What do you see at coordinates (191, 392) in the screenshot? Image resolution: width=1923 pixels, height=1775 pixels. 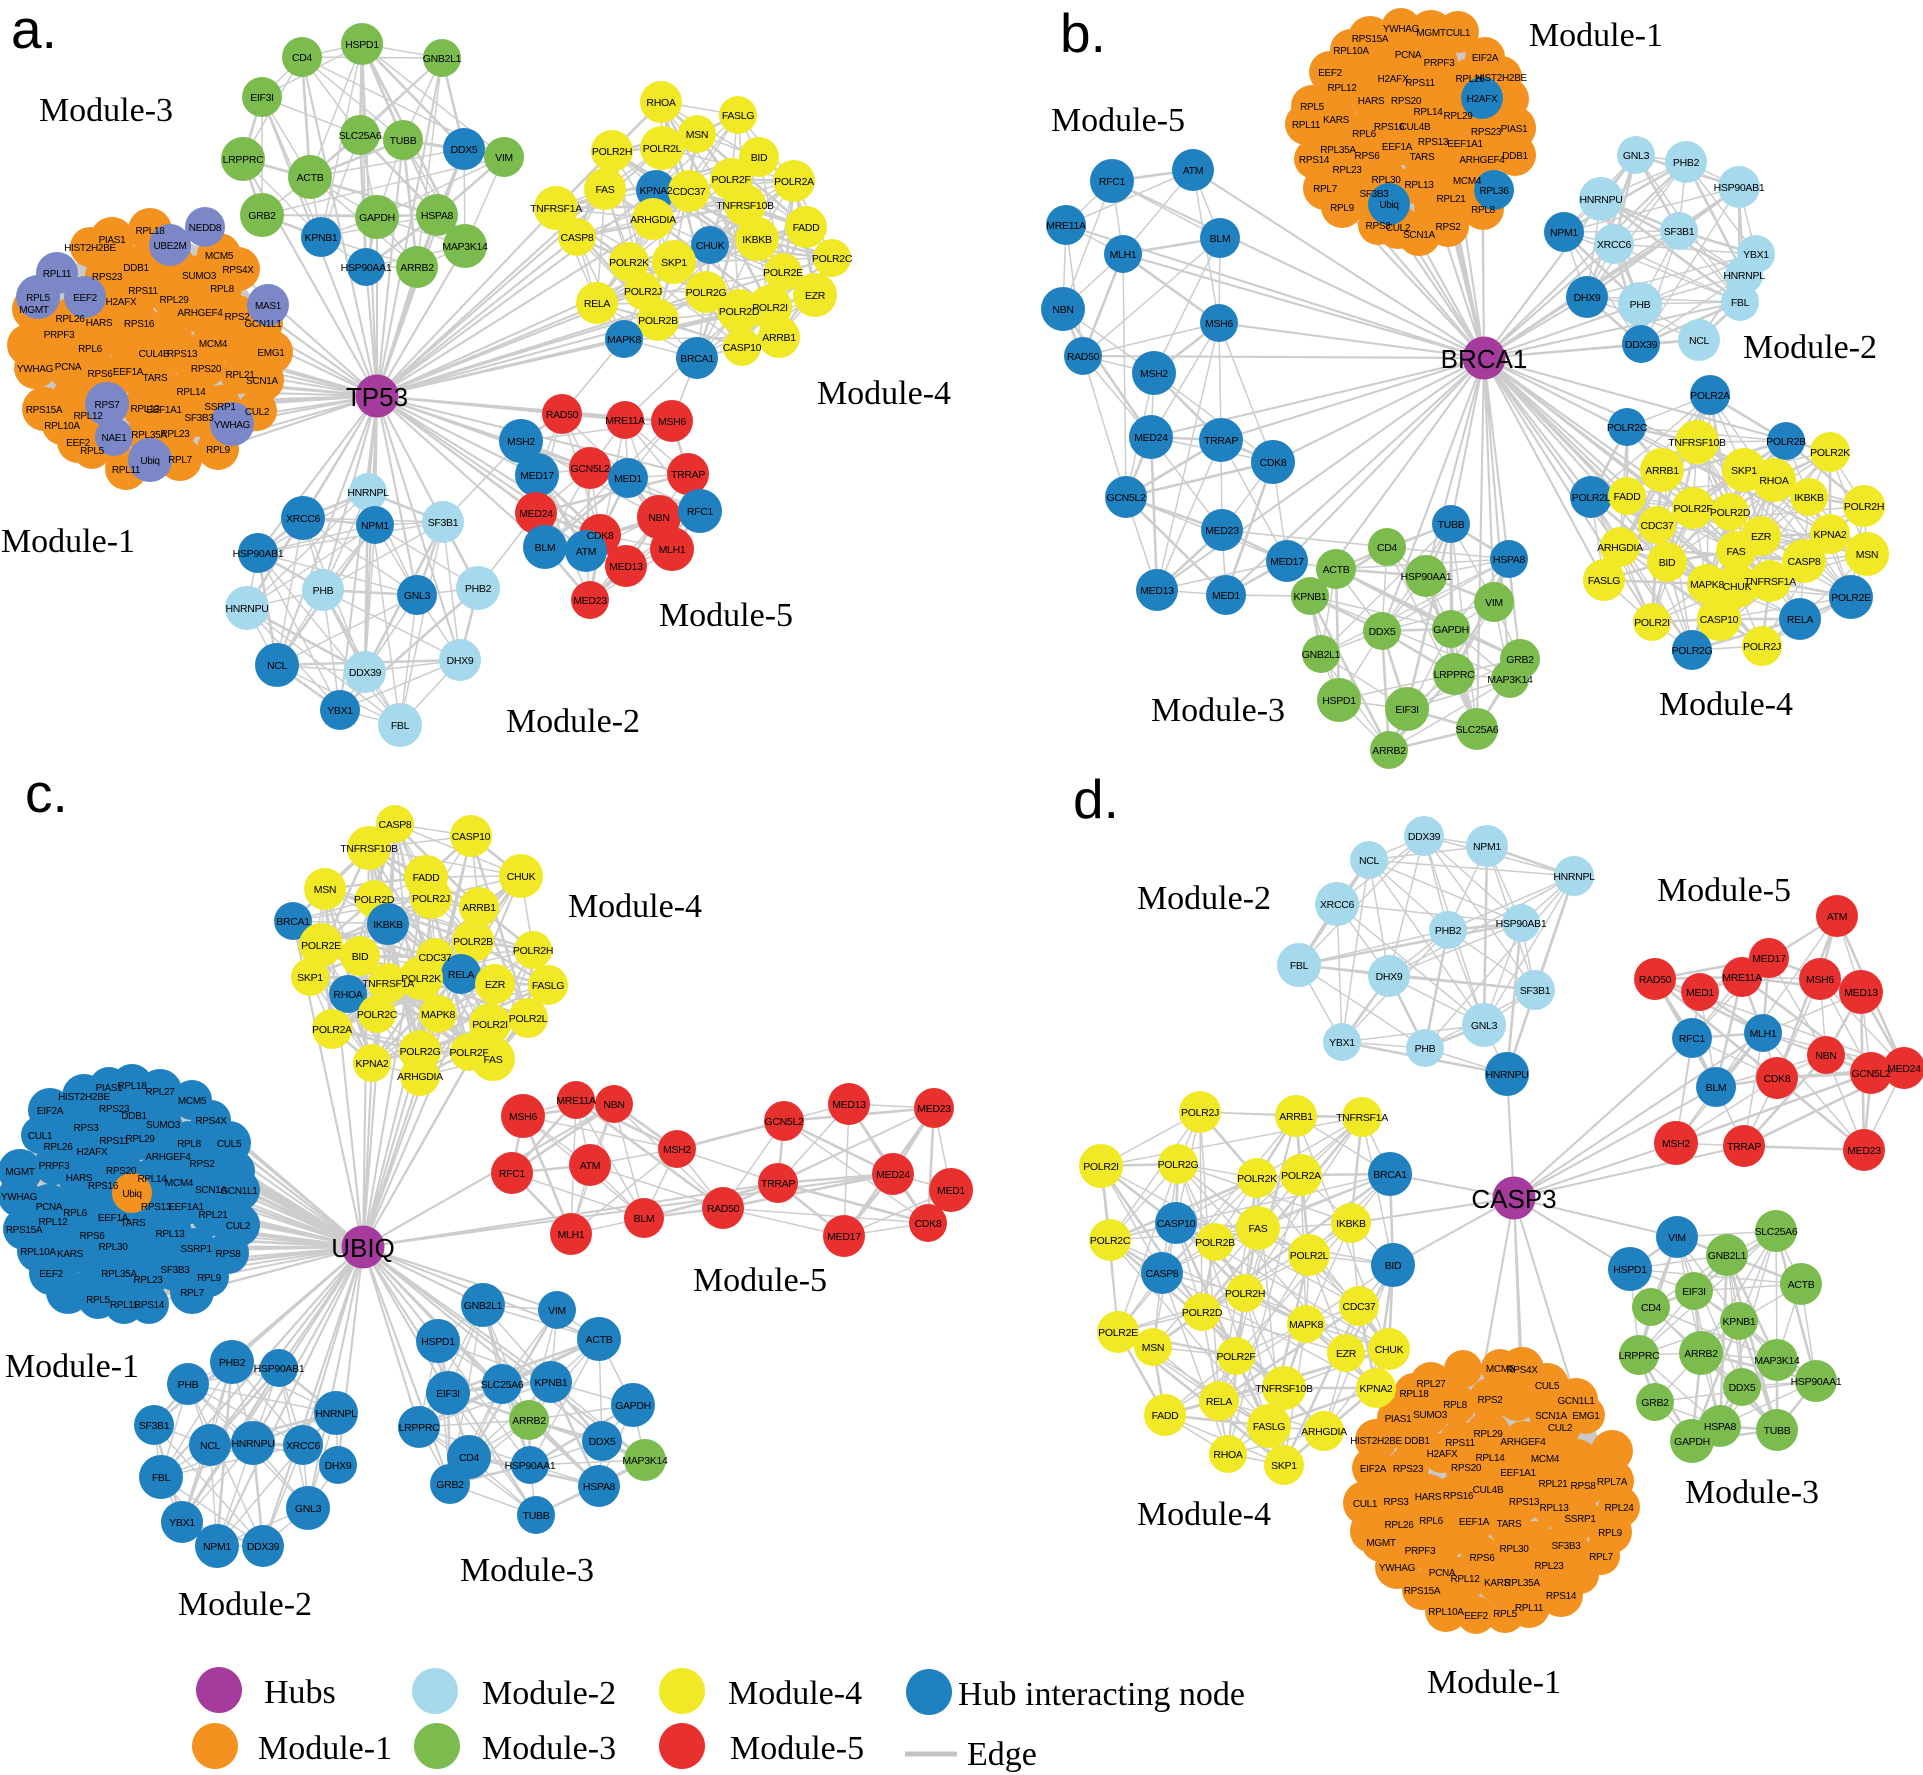 I see `svg-text: RPL14` at bounding box center [191, 392].